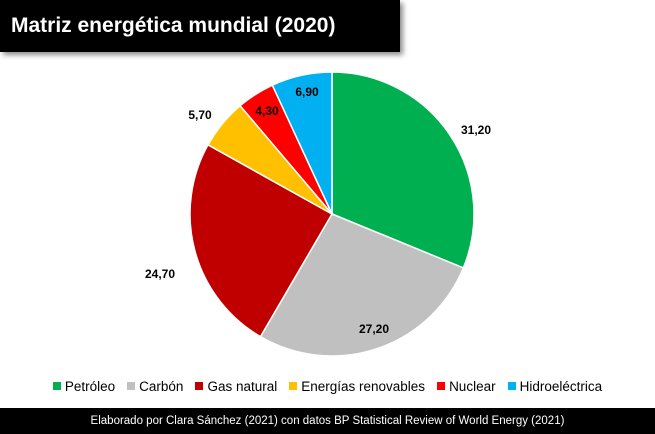 The width and height of the screenshot is (655, 434). What do you see at coordinates (374, 329) in the screenshot?
I see `data-label-2: 27,20` at bounding box center [374, 329].